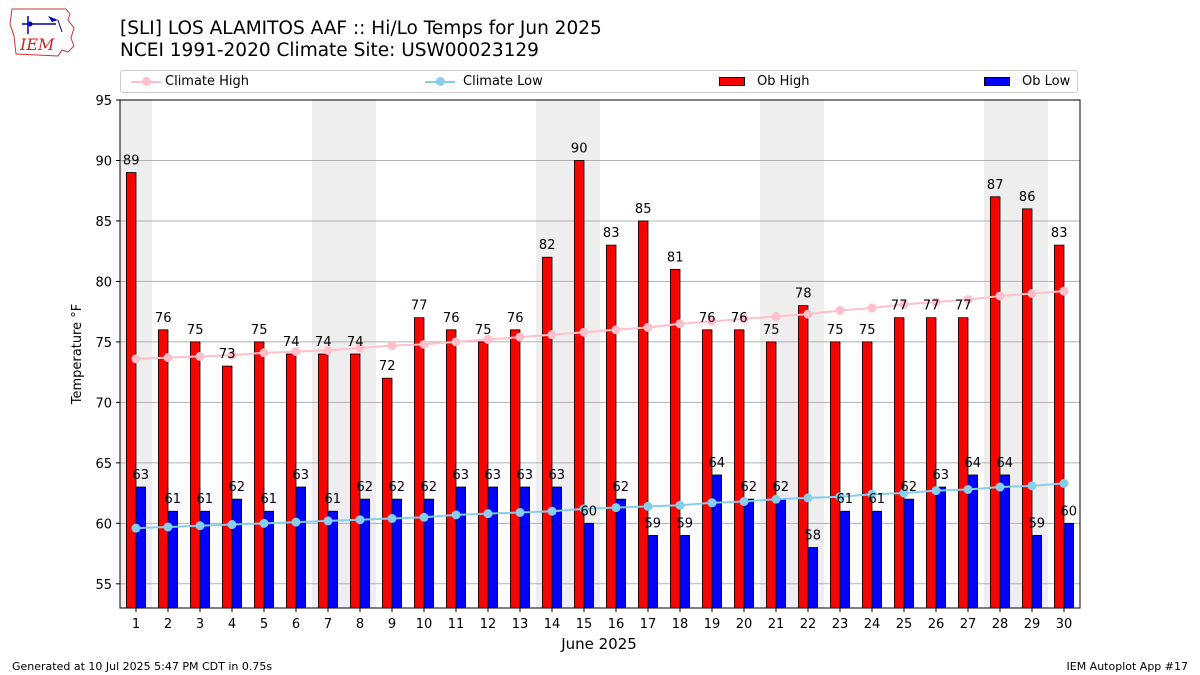  What do you see at coordinates (1059, 233) in the screenshot?
I see `ob-high-label: 83` at bounding box center [1059, 233].